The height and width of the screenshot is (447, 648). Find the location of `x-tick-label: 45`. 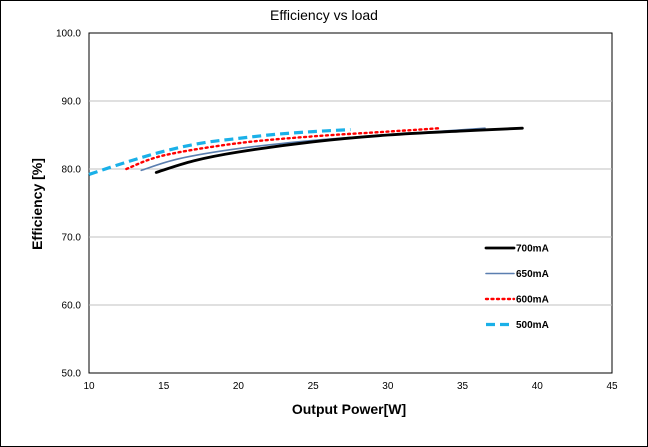

x-tick-label: 45 is located at coordinates (612, 386).